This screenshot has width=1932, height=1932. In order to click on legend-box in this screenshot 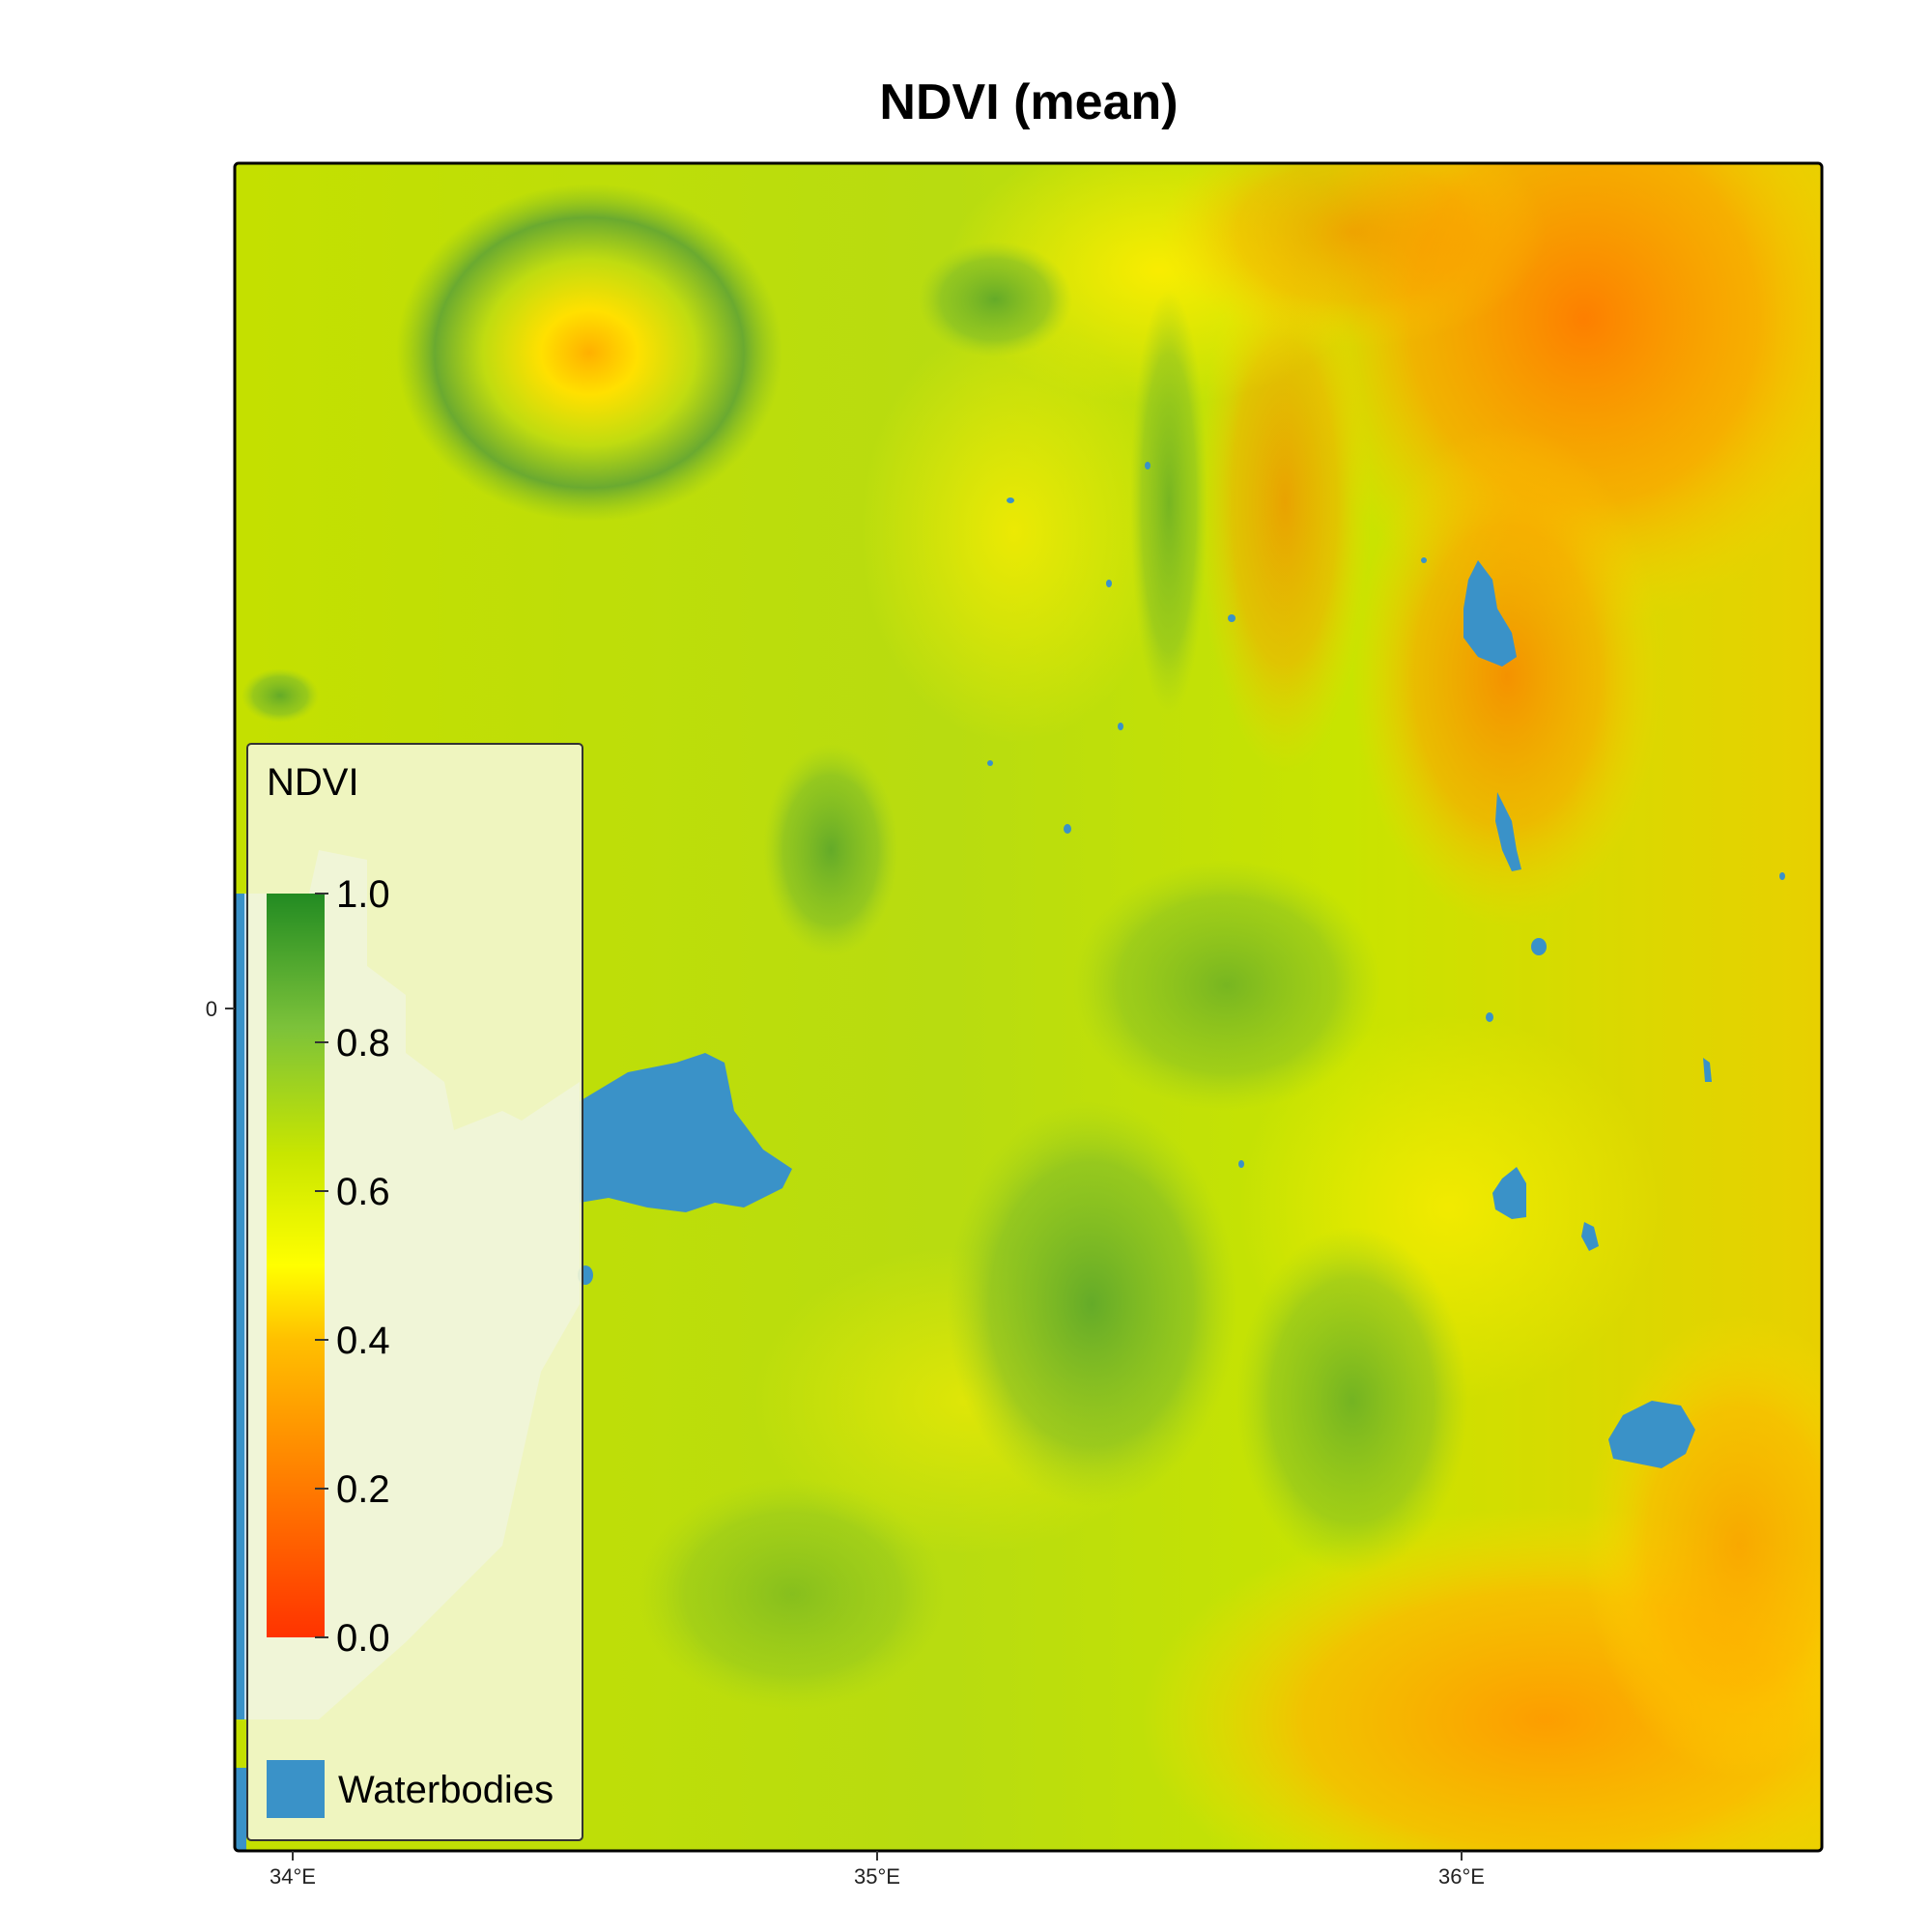, I will do `click(414, 1292)`.